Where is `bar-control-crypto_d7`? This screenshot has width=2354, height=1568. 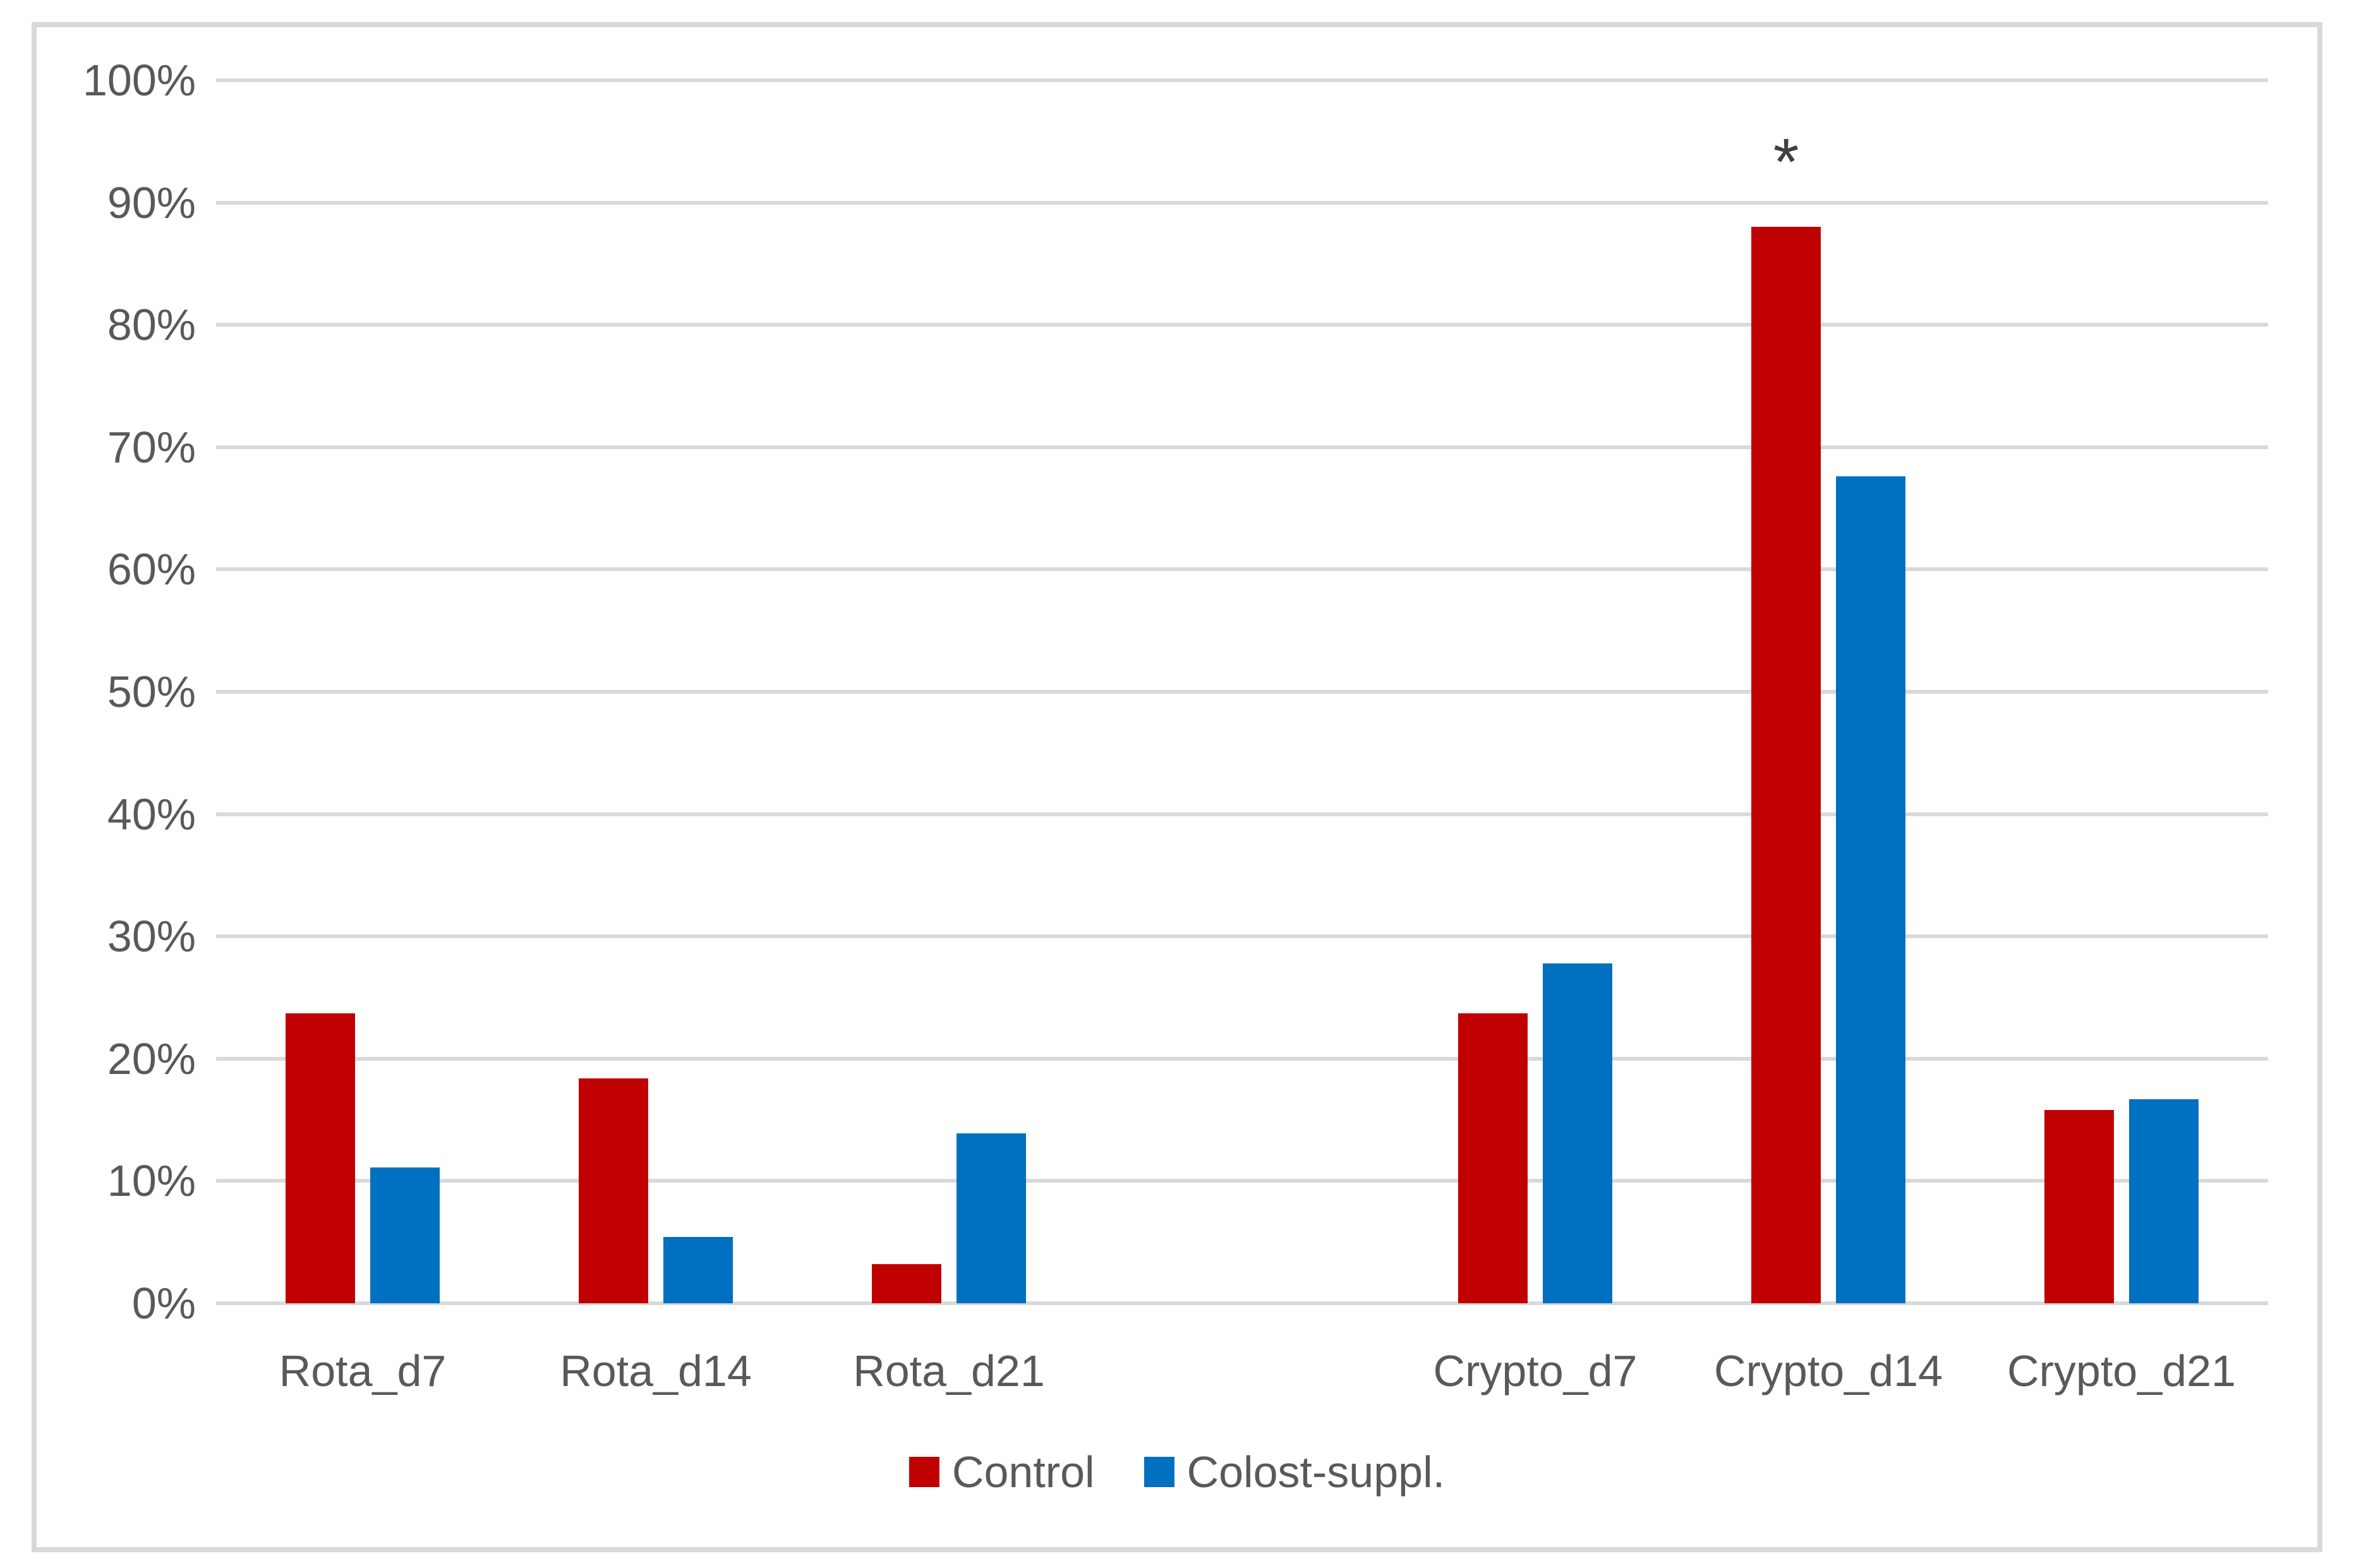
bar-control-crypto_d7 is located at coordinates (1493, 1158).